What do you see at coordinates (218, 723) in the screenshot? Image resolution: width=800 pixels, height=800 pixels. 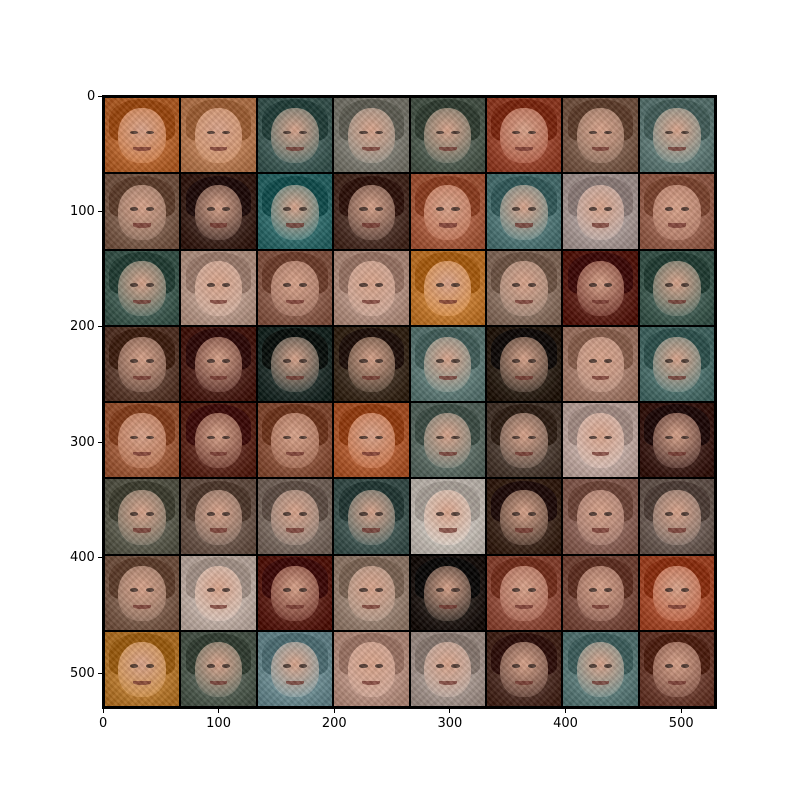 I see `x-tick-label: 100` at bounding box center [218, 723].